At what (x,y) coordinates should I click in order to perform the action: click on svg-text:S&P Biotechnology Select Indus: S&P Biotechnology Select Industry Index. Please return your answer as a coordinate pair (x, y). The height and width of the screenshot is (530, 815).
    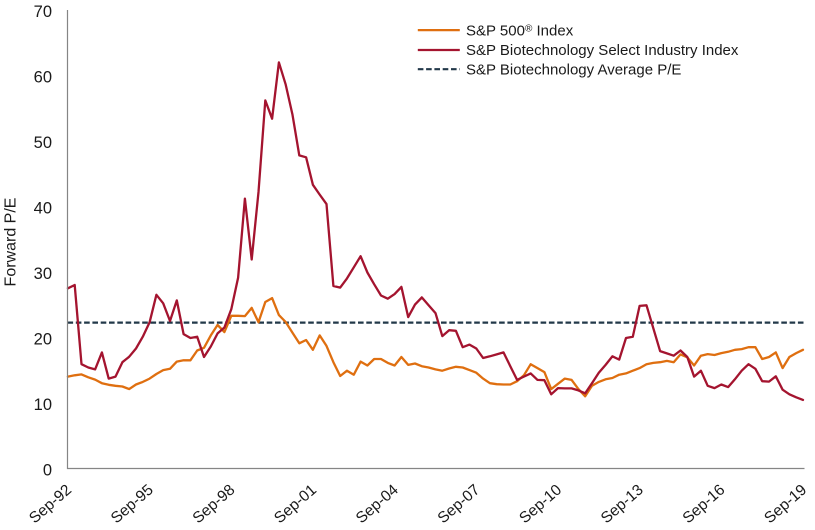
    Looking at the image, I should click on (602, 50).